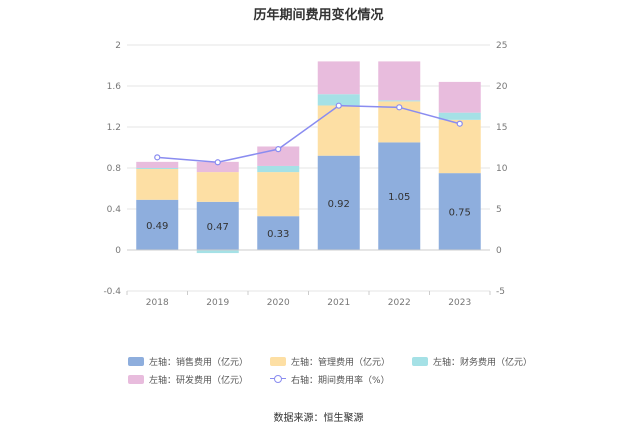 The image size is (637, 431). I want to click on right-tick-label: 5, so click(499, 210).